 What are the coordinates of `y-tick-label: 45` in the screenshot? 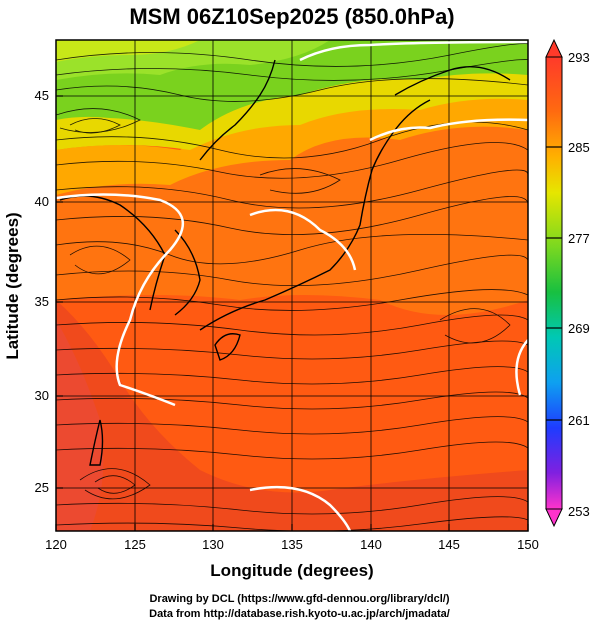 It's located at (42, 95).